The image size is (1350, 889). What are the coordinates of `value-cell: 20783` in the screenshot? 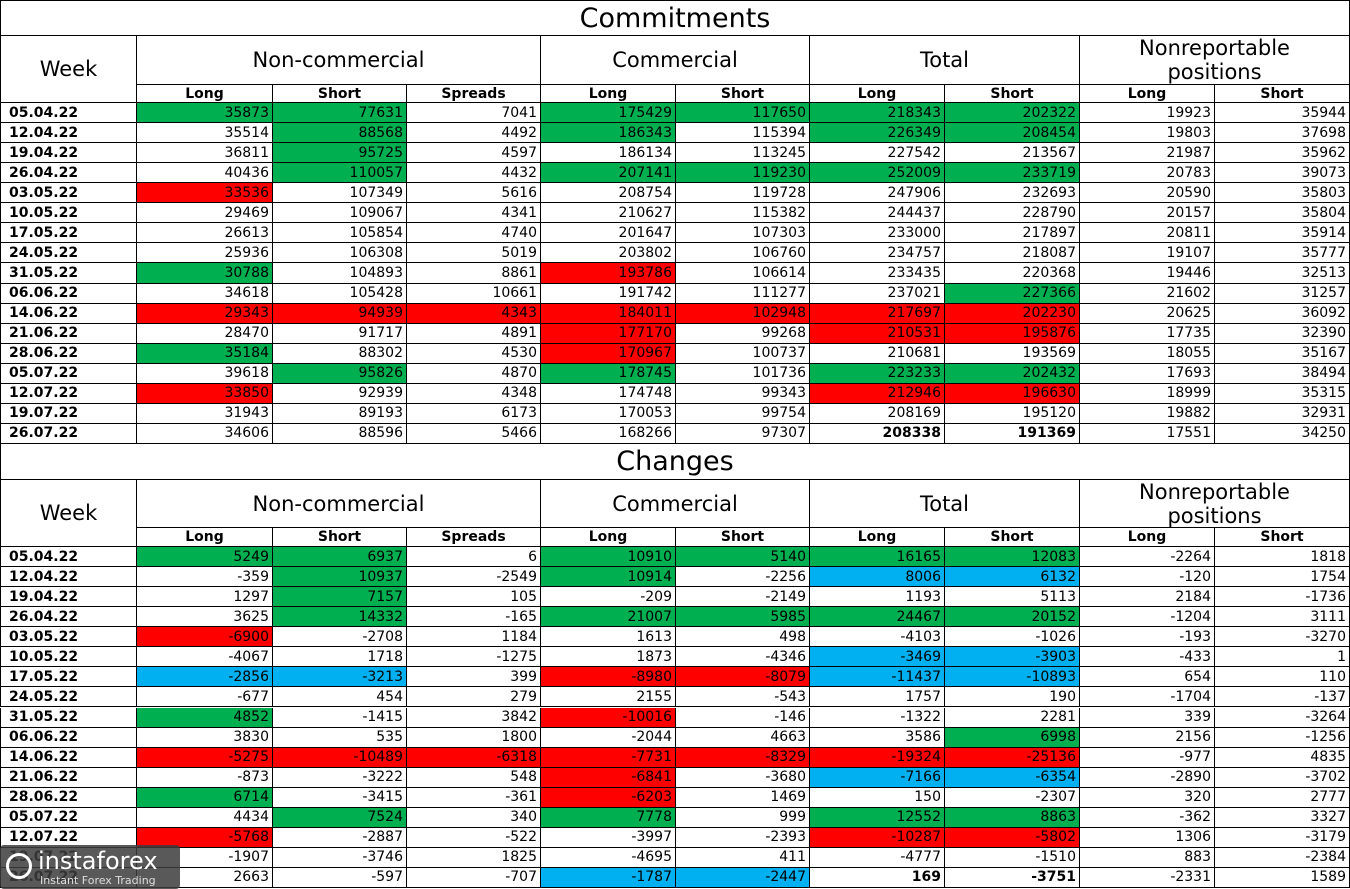 It's located at (1147, 173).